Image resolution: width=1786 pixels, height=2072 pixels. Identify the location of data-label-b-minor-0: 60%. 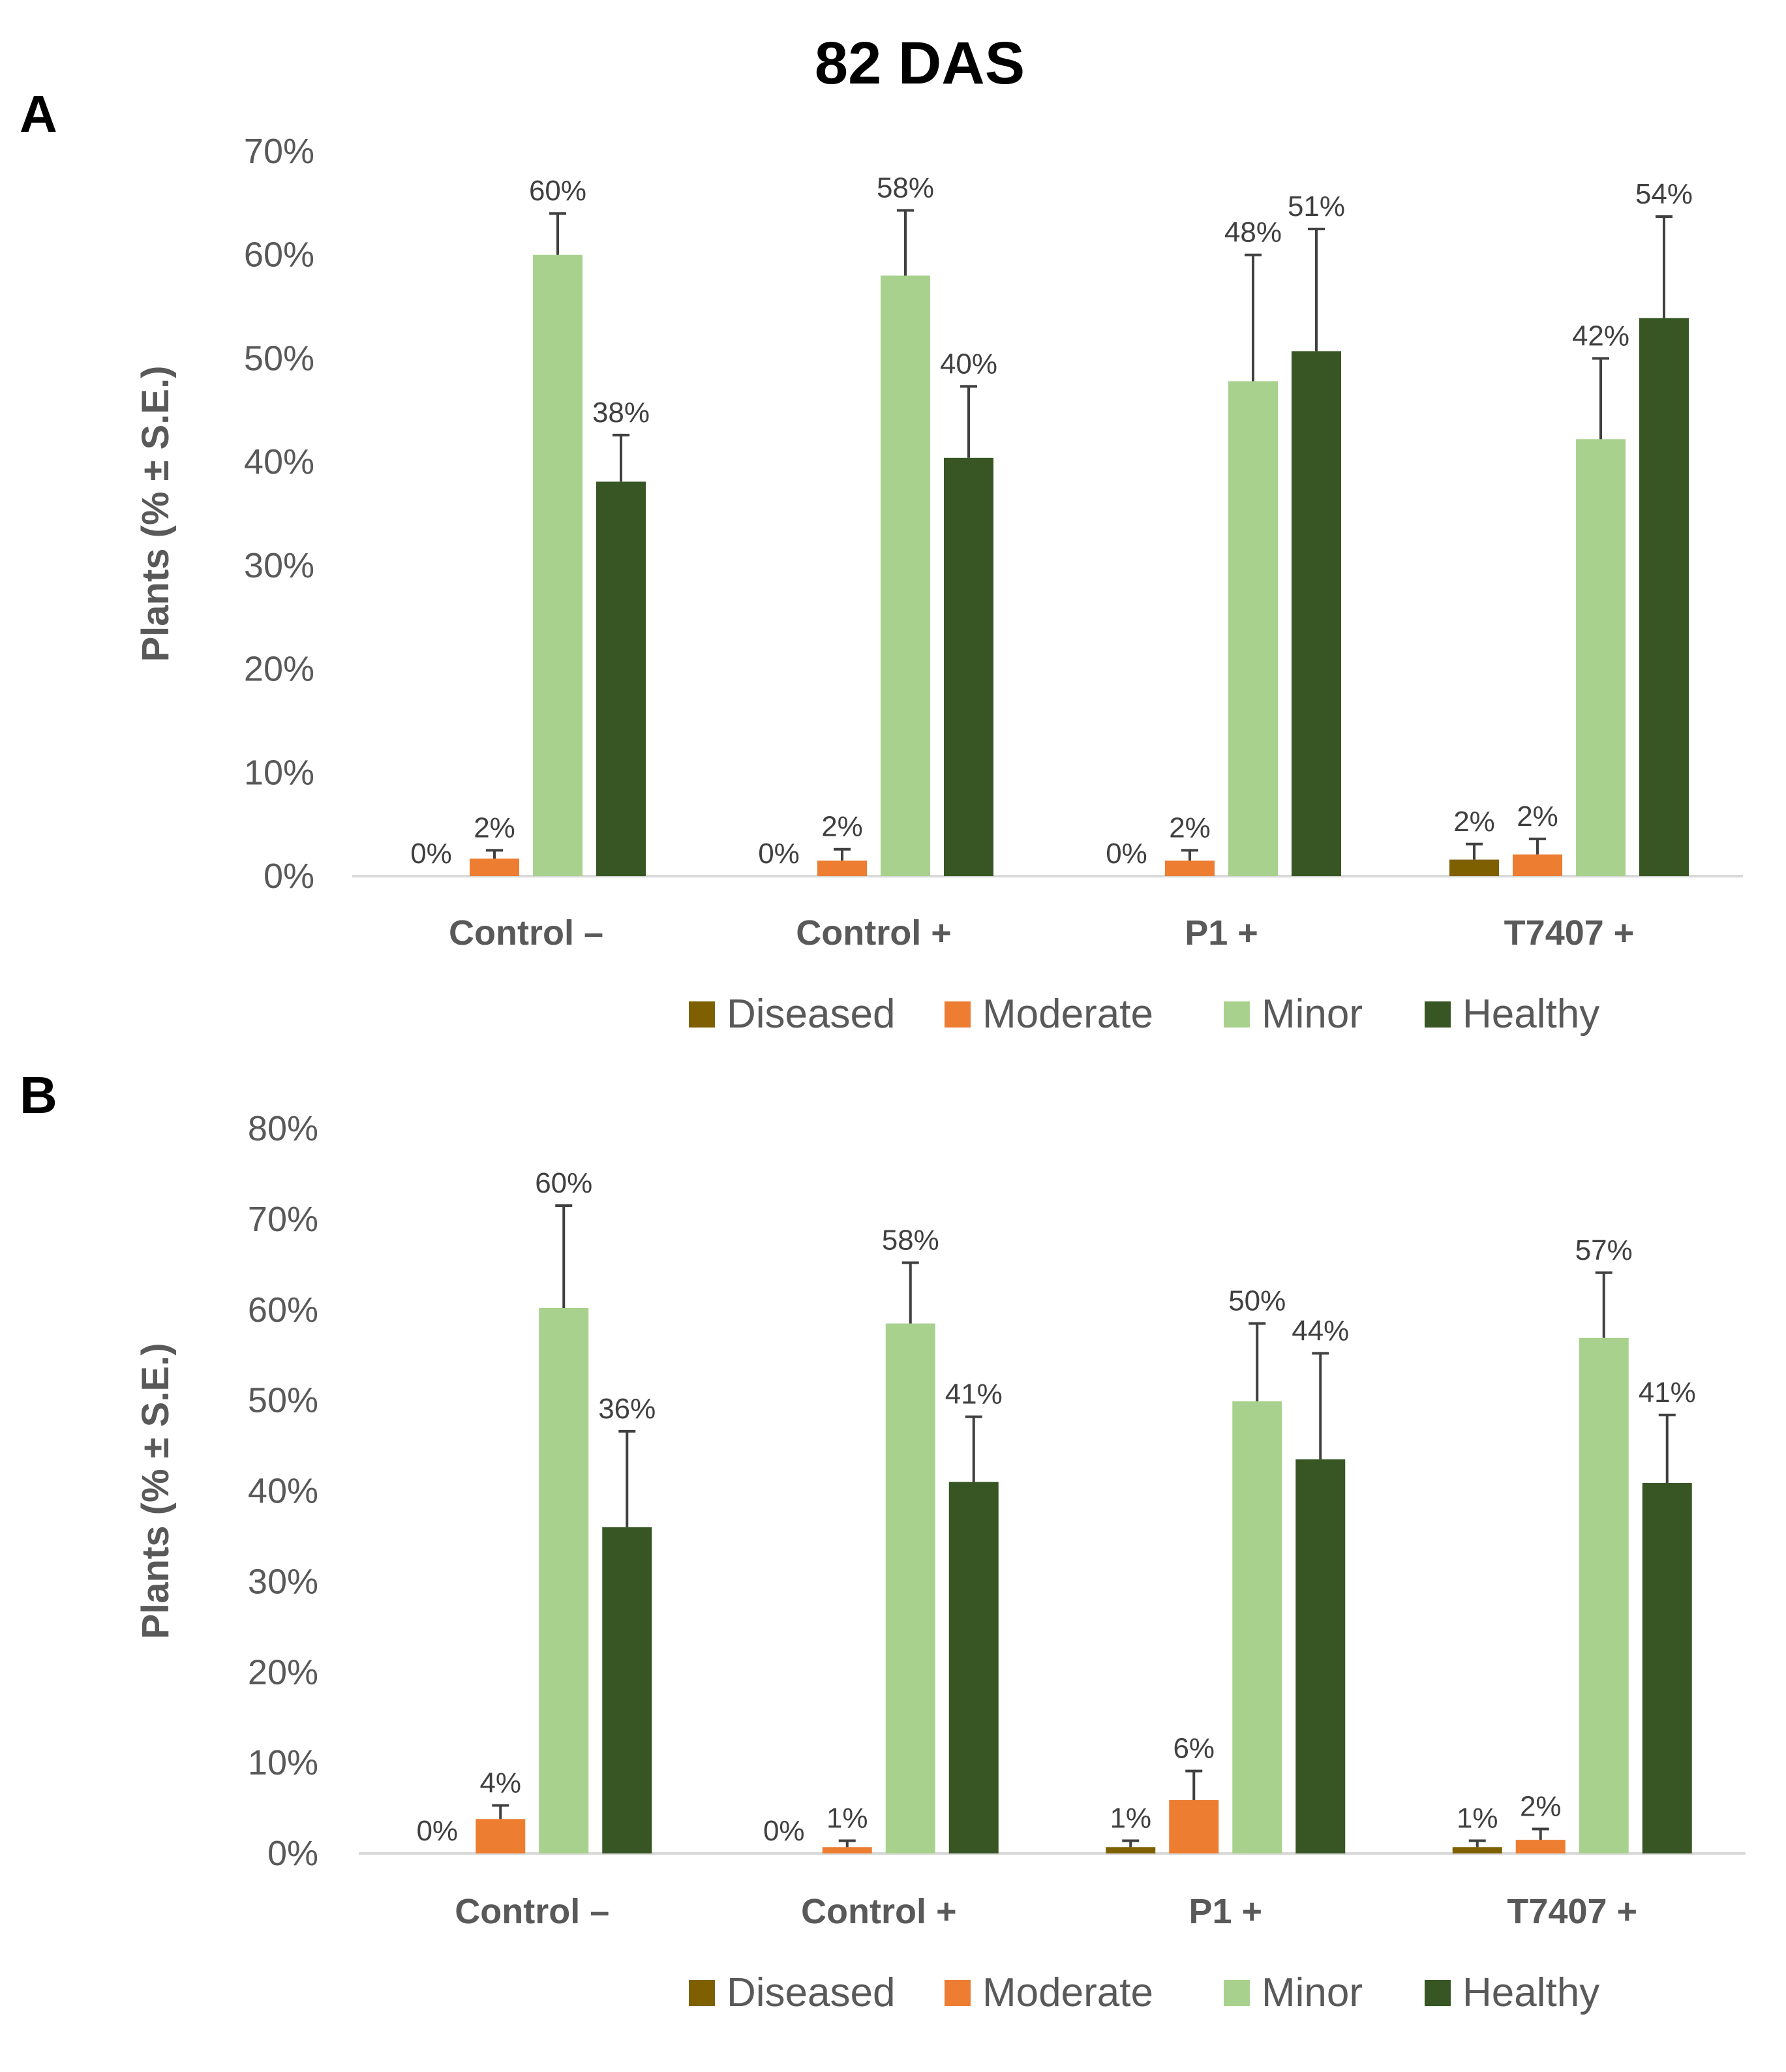
(563, 1183).